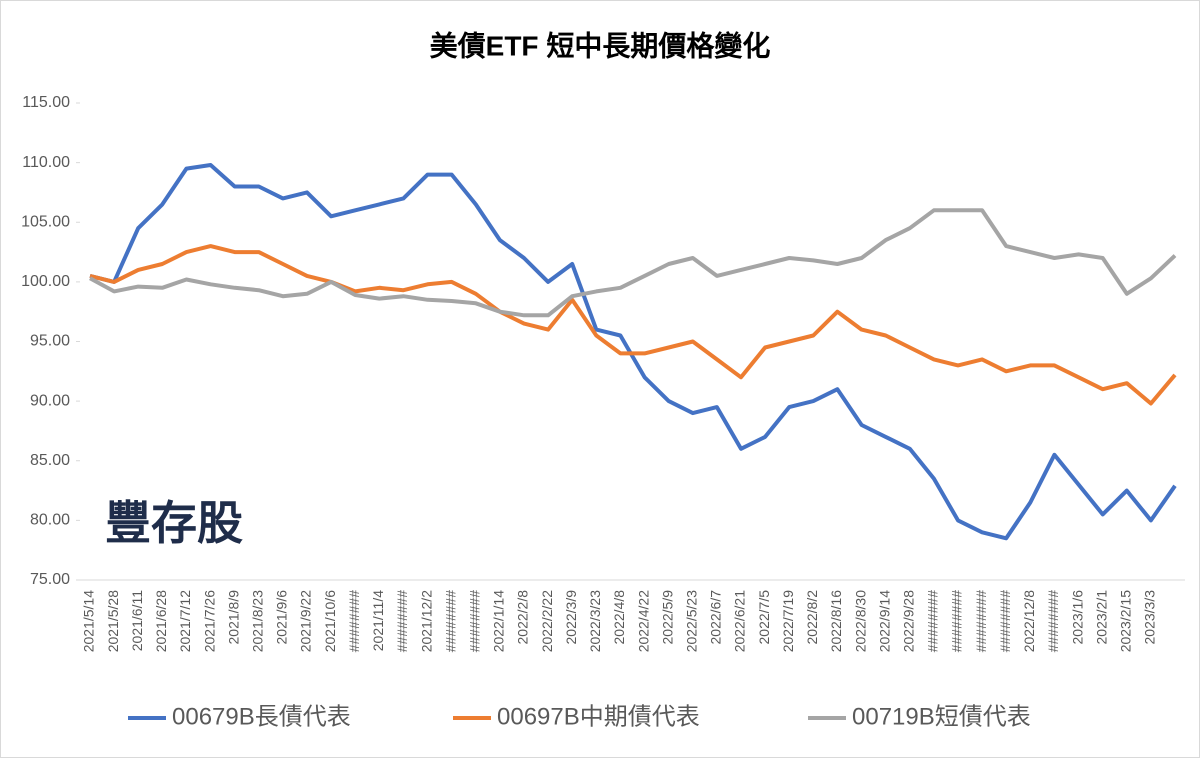 The width and height of the screenshot is (1200, 763). What do you see at coordinates (499, 621) in the screenshot?
I see `x-tick-label: 2022/1/14` at bounding box center [499, 621].